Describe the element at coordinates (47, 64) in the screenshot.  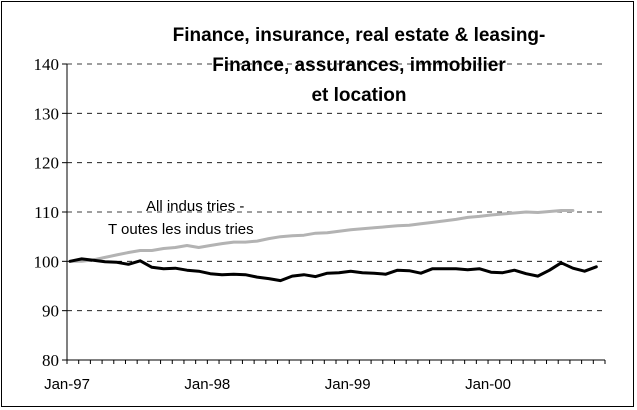
I see `y-tick-label: 140` at that location.